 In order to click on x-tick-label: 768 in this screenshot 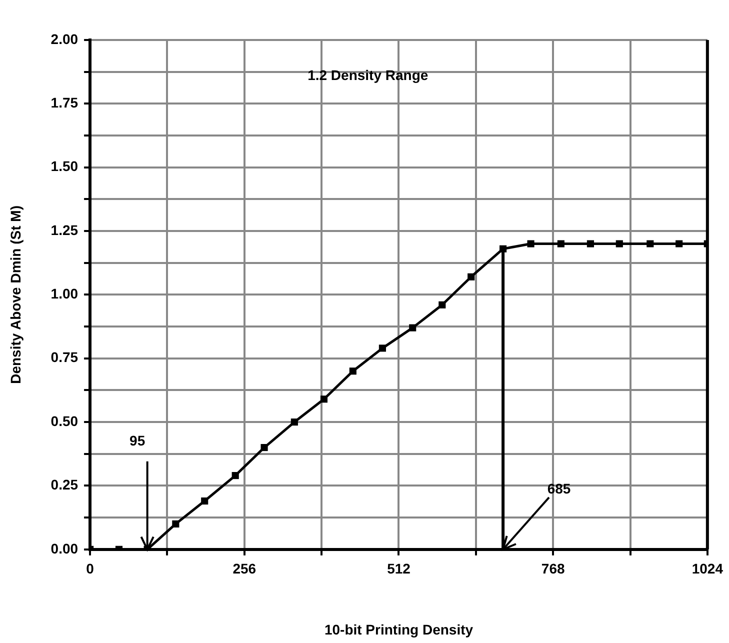, I will do `click(553, 568)`.